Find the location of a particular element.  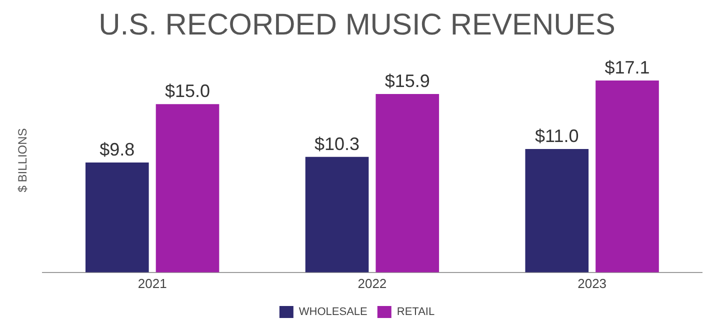

x-tick-label: 2023 is located at coordinates (592, 283).